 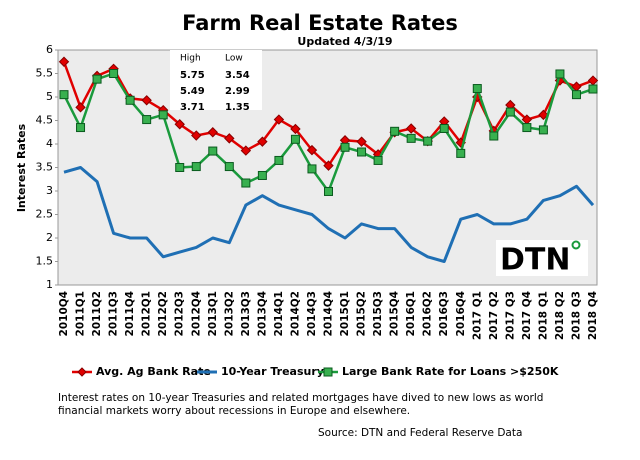 What do you see at coordinates (535, 260) in the screenshot?
I see `logo: DTN` at bounding box center [535, 260].